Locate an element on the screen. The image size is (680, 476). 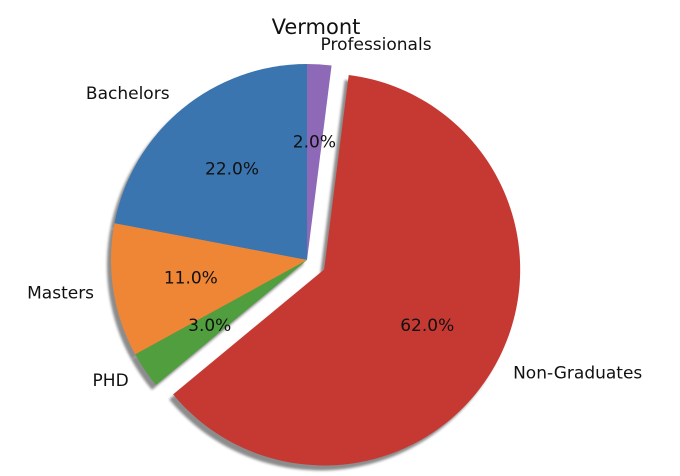
pie-slice-phd is located at coordinates (221, 322).